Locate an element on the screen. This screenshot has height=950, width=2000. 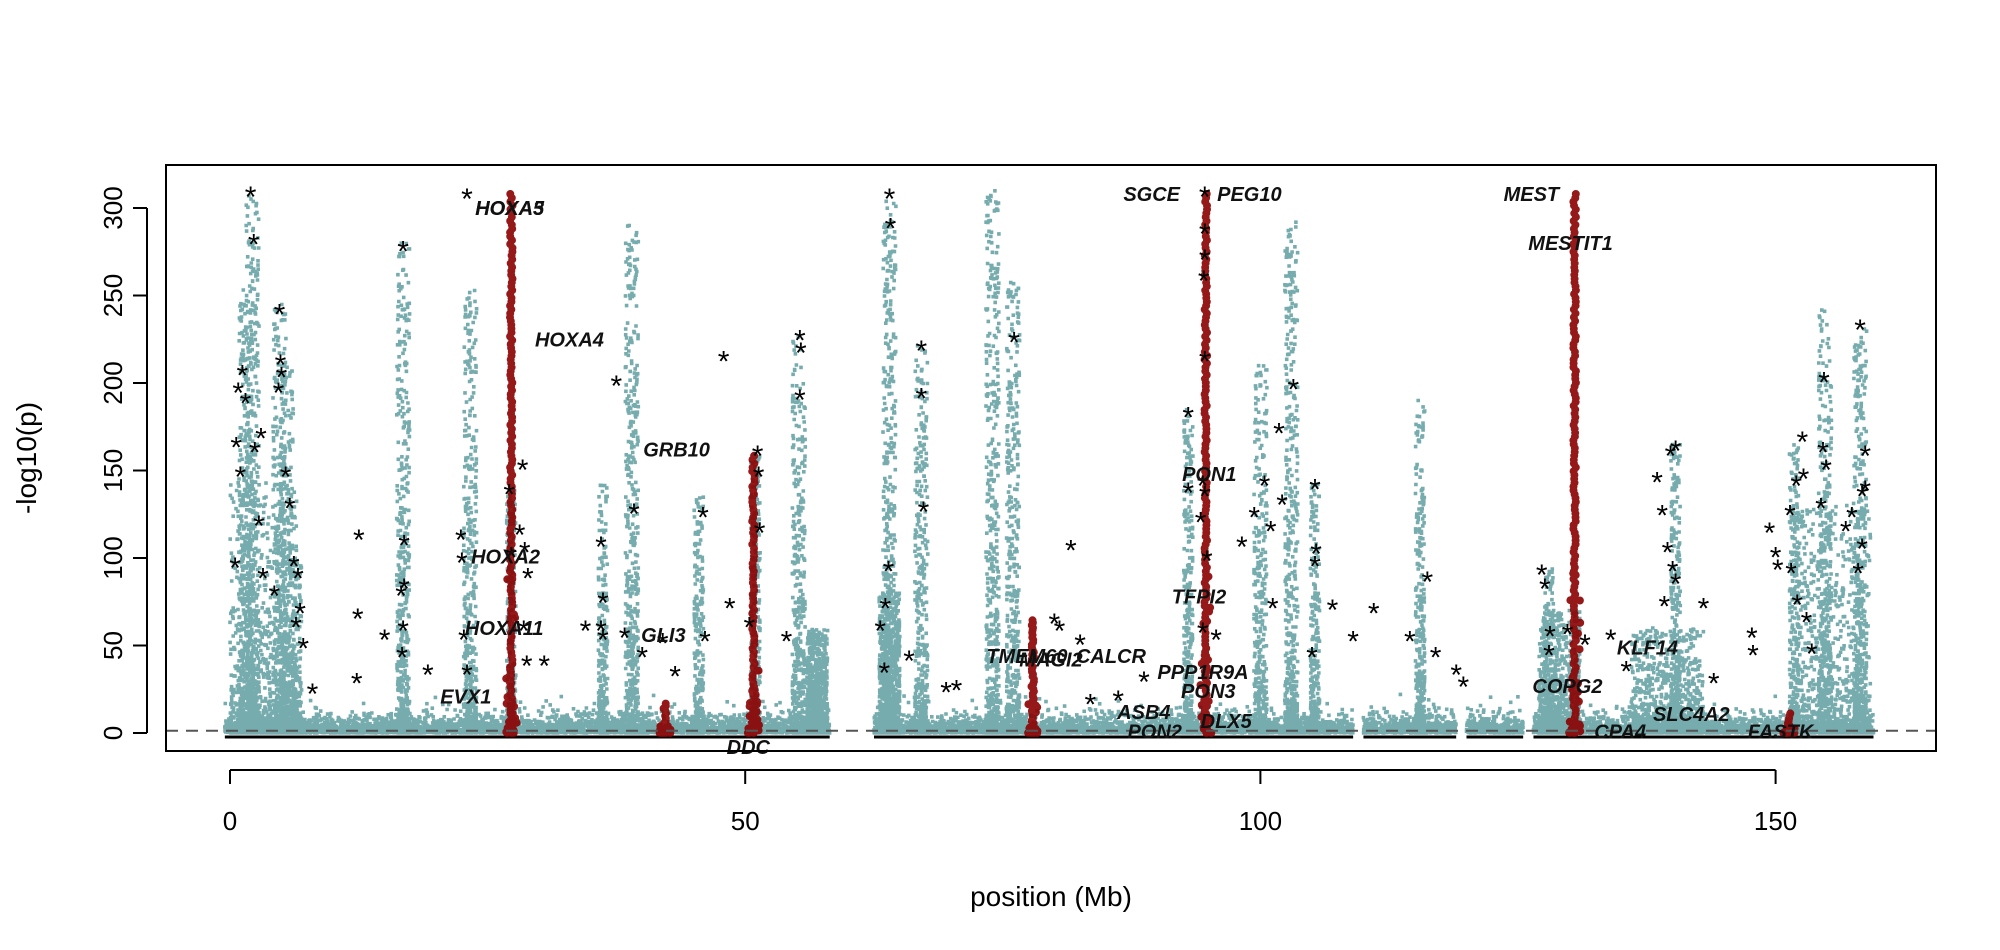
y-tick-label-150: 150 is located at coordinates (113, 470).